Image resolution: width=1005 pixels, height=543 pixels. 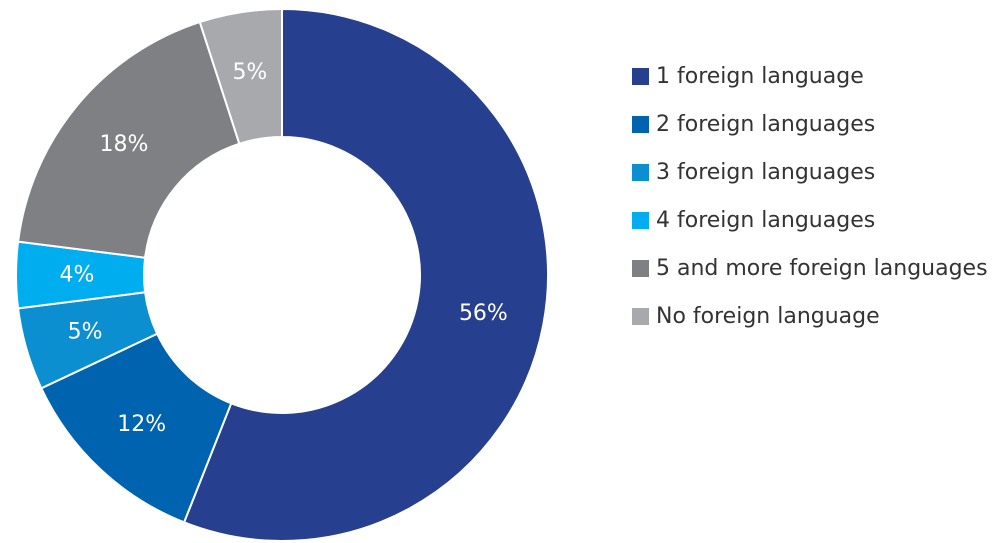 I want to click on legend-label: No foreign language, so click(x=768, y=316).